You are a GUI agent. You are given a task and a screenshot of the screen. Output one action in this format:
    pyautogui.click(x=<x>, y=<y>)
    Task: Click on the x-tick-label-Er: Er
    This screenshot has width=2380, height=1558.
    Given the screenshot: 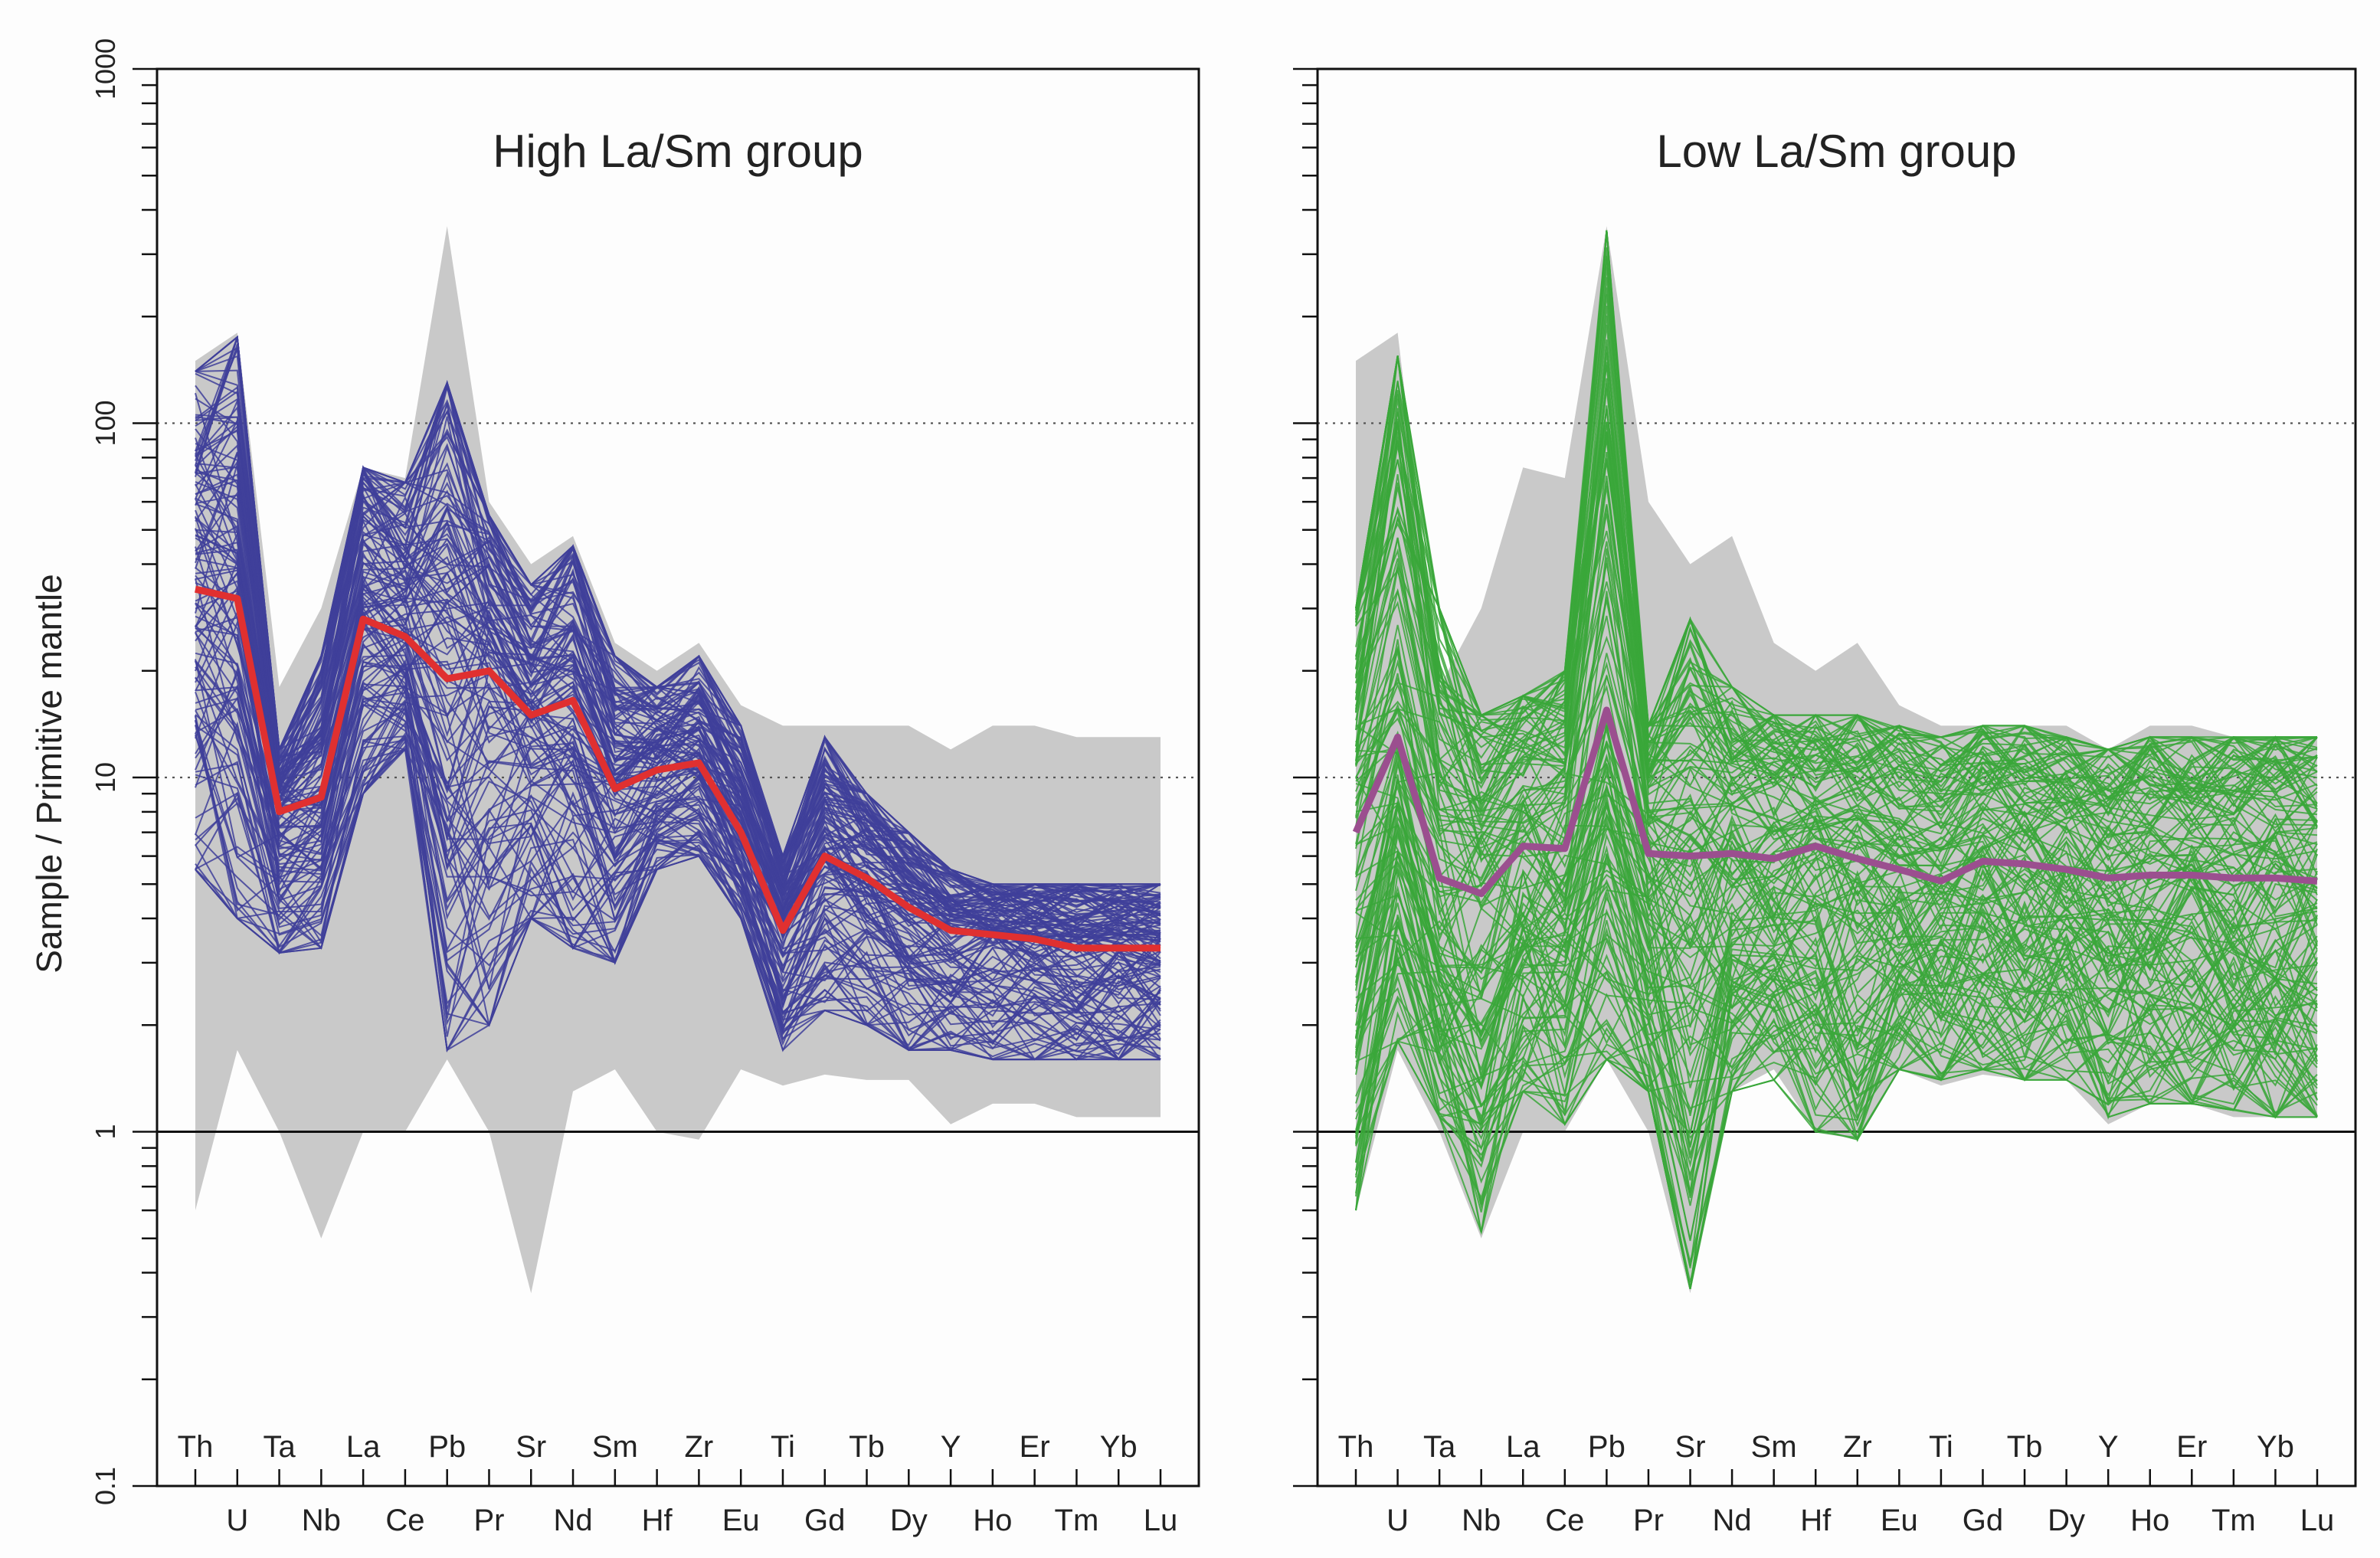 What is the action you would take?
    pyautogui.click(x=2191, y=1447)
    